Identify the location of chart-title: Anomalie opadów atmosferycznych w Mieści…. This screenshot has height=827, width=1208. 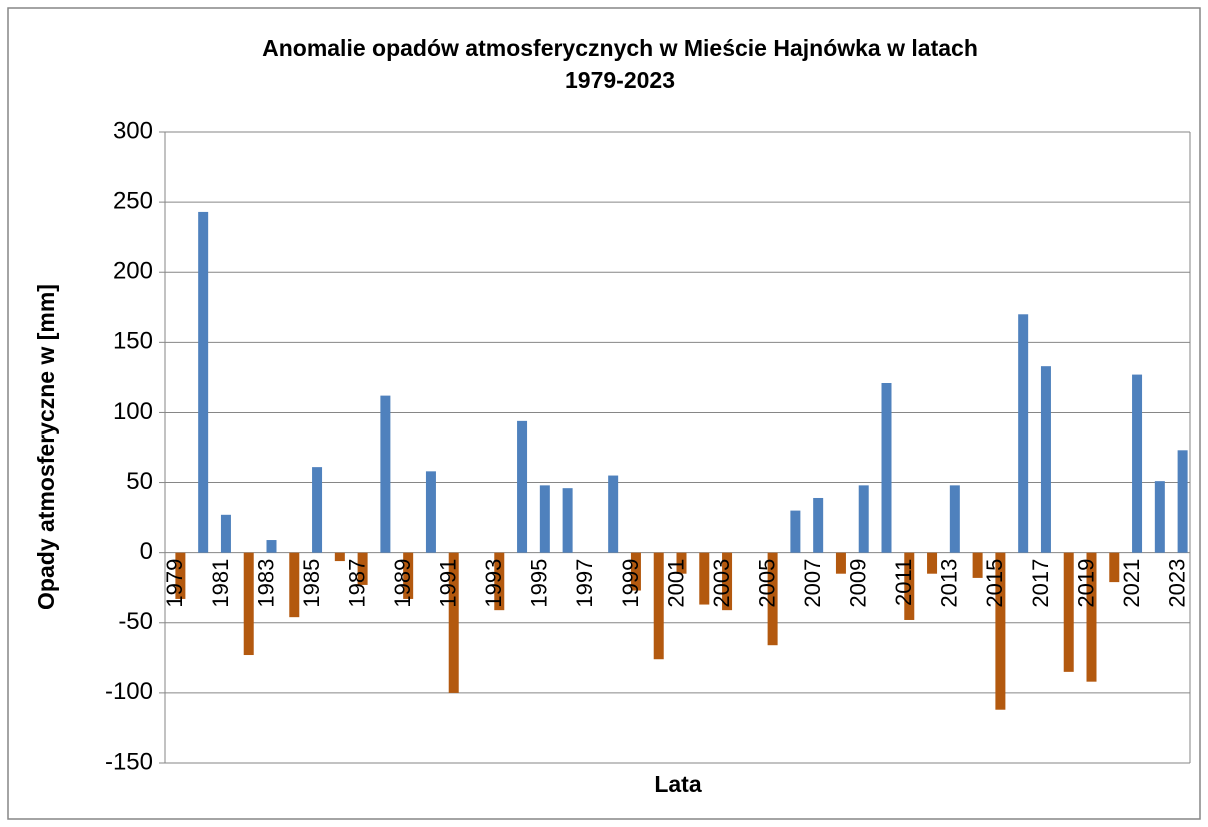
(620, 48).